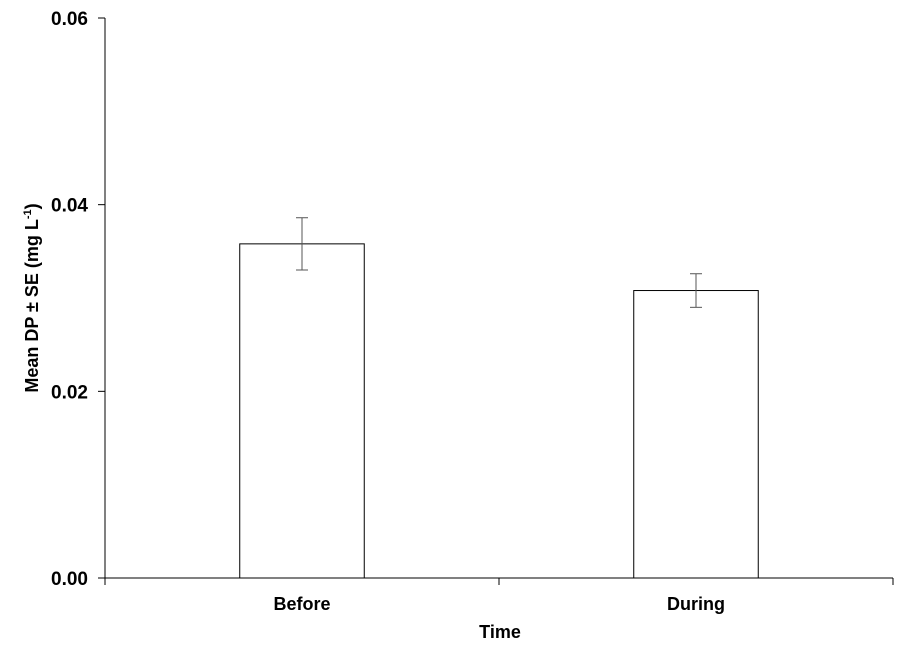 This screenshot has width=910, height=665. What do you see at coordinates (32, 206) in the screenshot?
I see `y-axis-title-close: )` at bounding box center [32, 206].